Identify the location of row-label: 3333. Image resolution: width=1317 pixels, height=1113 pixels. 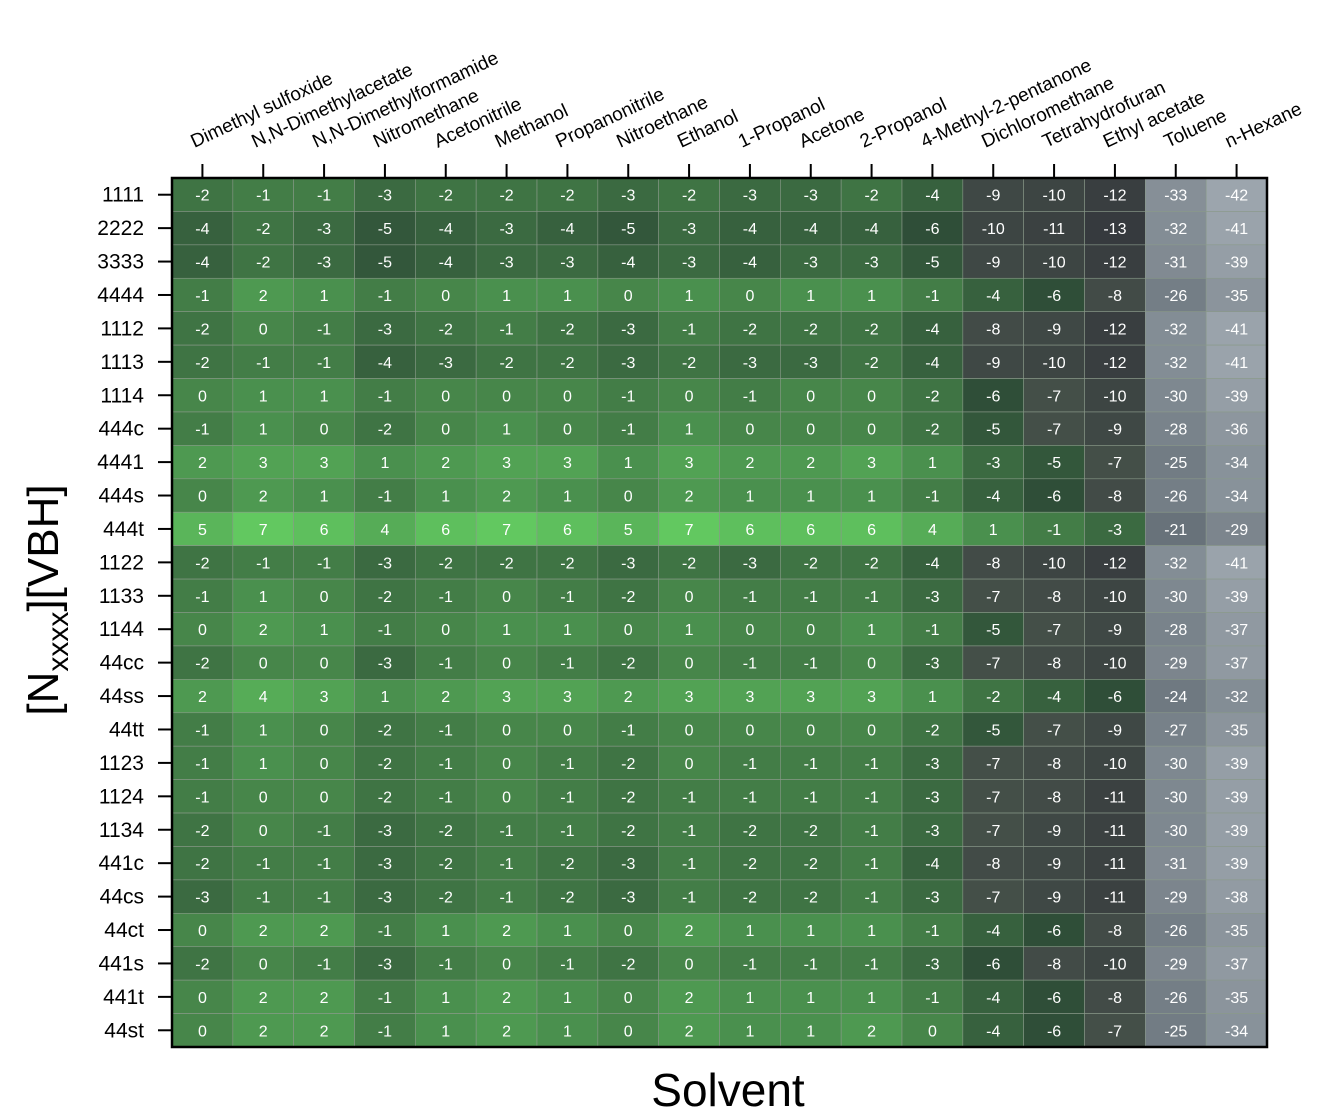
(120, 262).